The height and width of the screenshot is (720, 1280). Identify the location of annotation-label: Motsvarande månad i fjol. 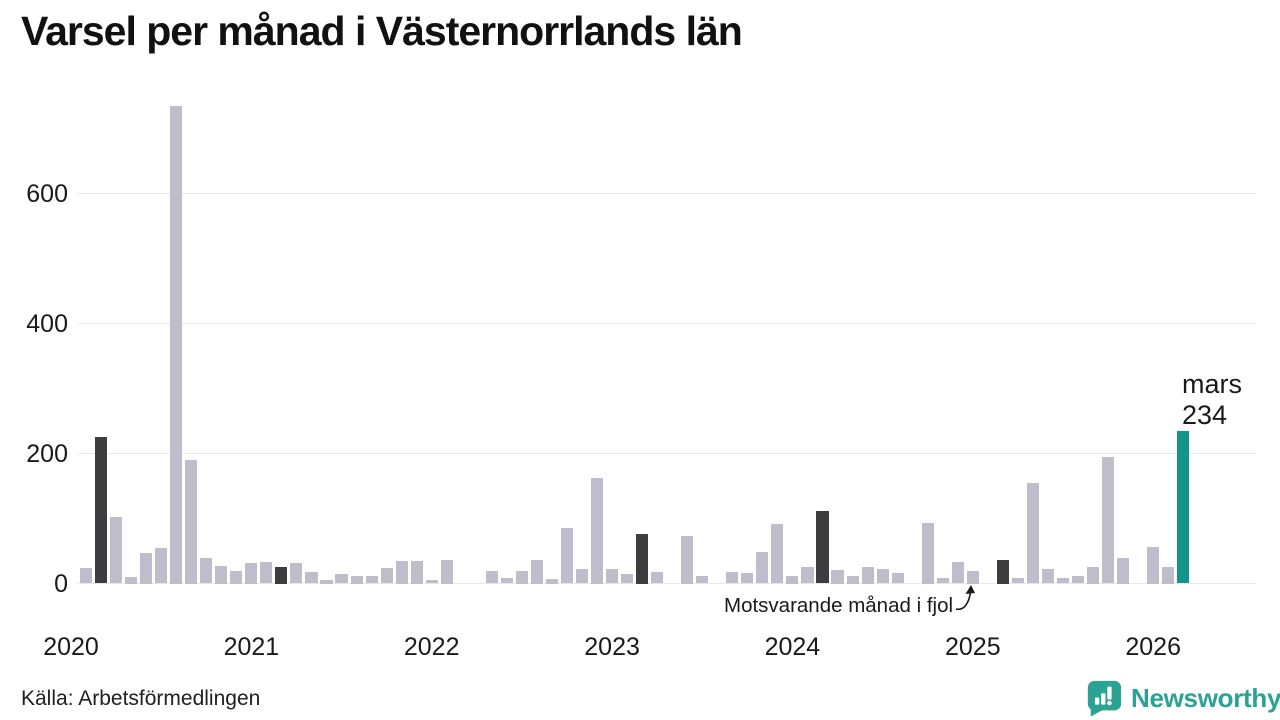
(839, 605).